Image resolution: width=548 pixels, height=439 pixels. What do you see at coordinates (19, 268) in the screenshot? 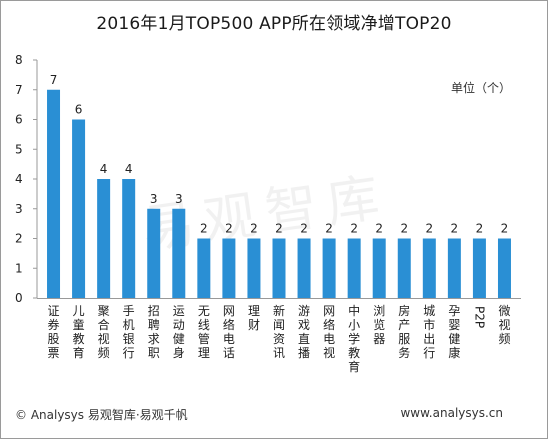
I see `y-tick-label: 1` at bounding box center [19, 268].